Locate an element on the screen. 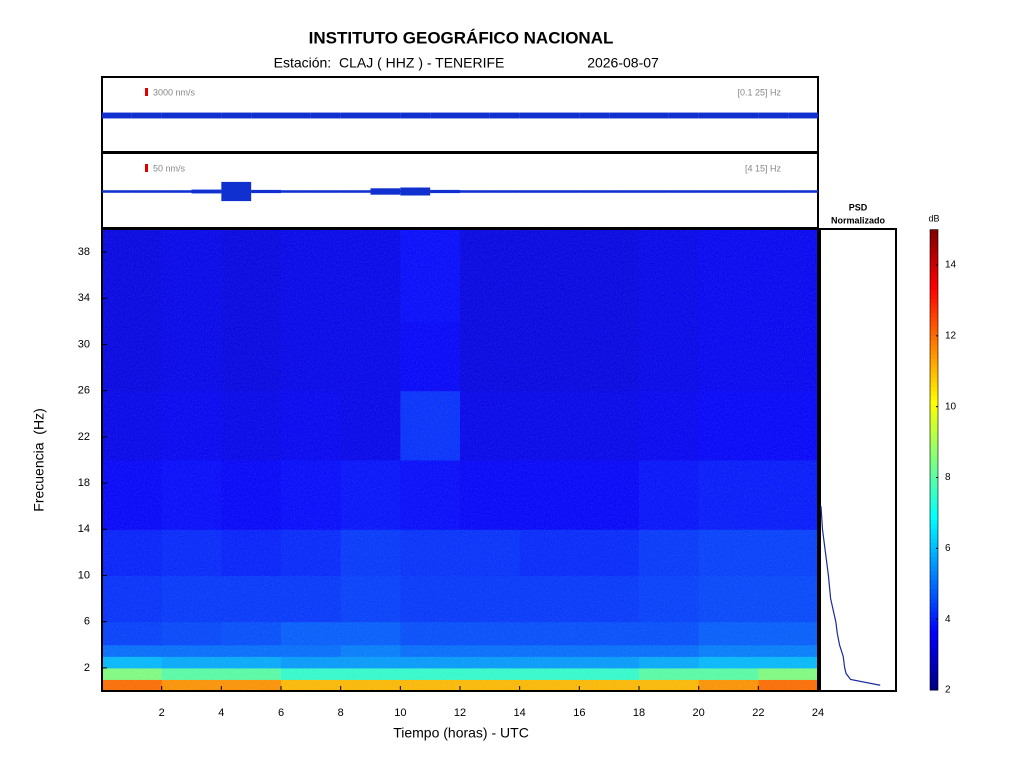 This screenshot has width=1024, height=768. colorbar-label: dB is located at coordinates (933, 218).